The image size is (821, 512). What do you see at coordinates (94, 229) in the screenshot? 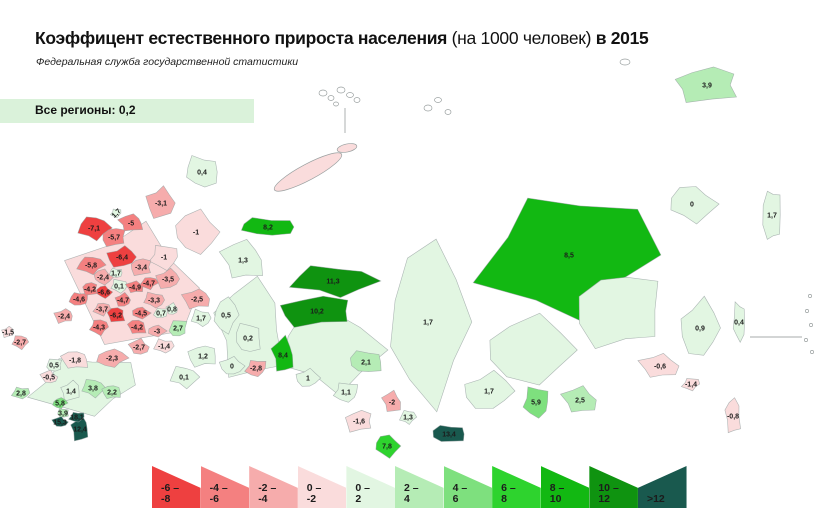
I see `region-value-label: -7,1` at bounding box center [94, 229].